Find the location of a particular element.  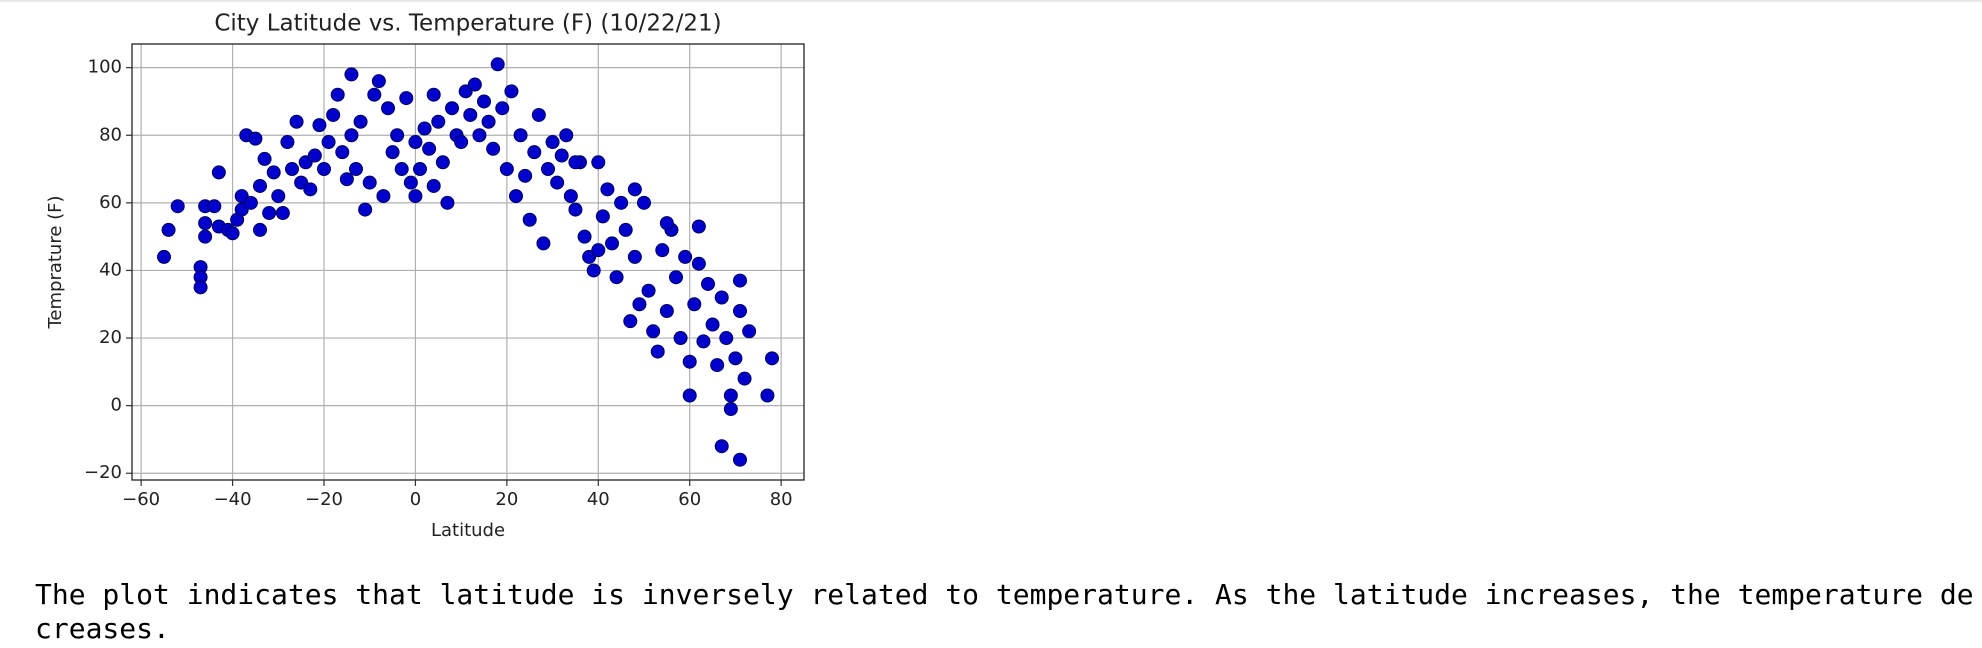

y-tick-label: 60 is located at coordinates (110, 202).